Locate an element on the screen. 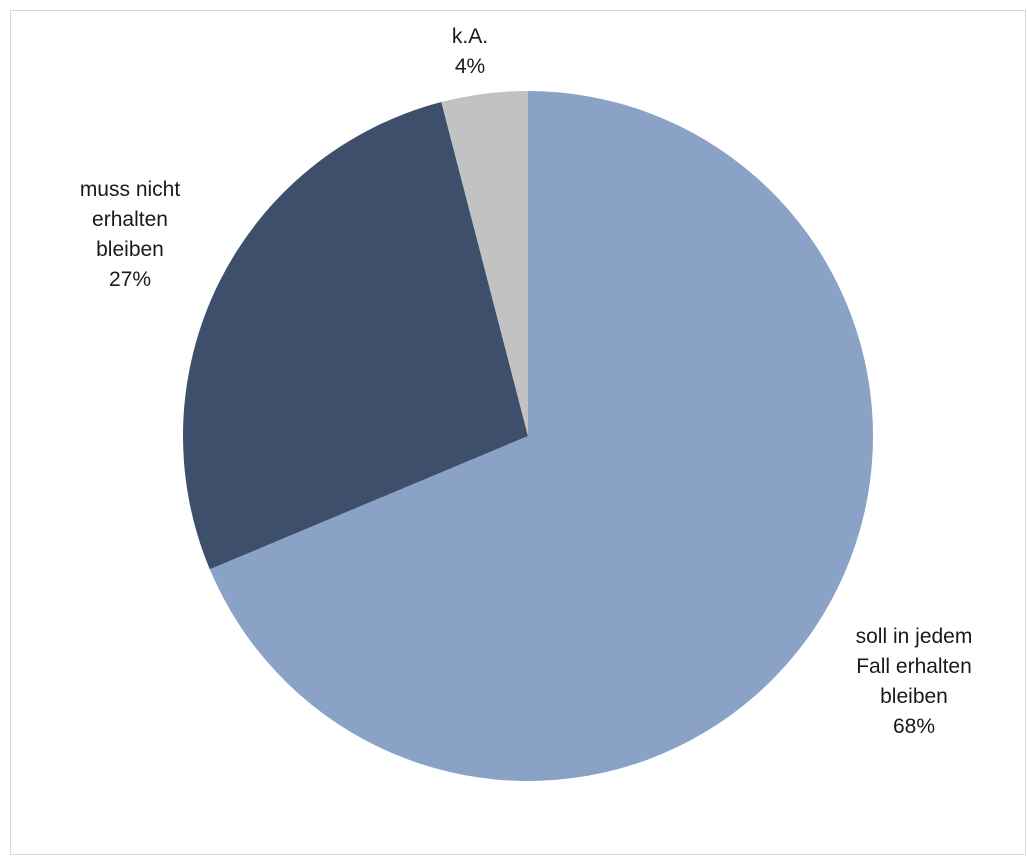 The width and height of the screenshot is (1028, 859). slice-name-line: soll in jedem is located at coordinates (914, 636).